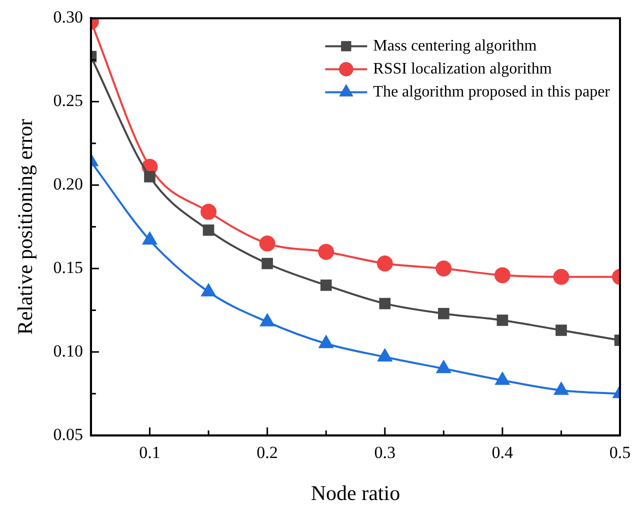 This screenshot has width=644, height=517. Describe the element at coordinates (620, 452) in the screenshot. I see `x-tick-label: 0.5` at that location.